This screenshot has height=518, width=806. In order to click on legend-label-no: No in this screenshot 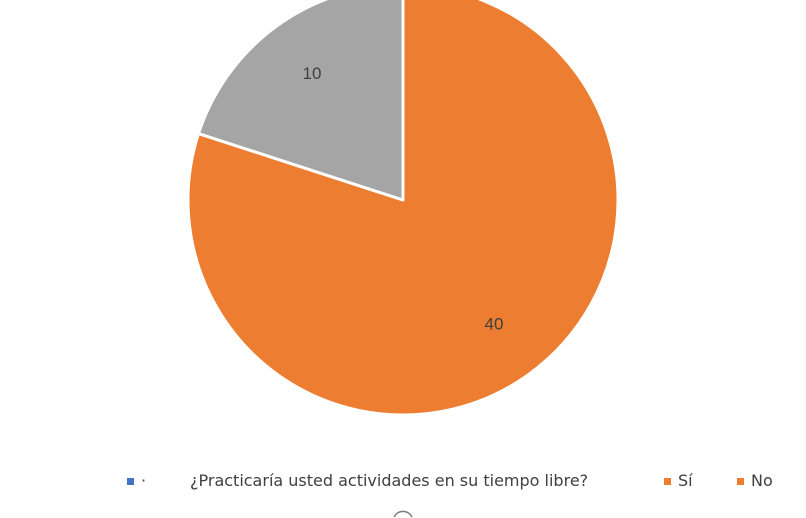, I will do `click(762, 480)`.